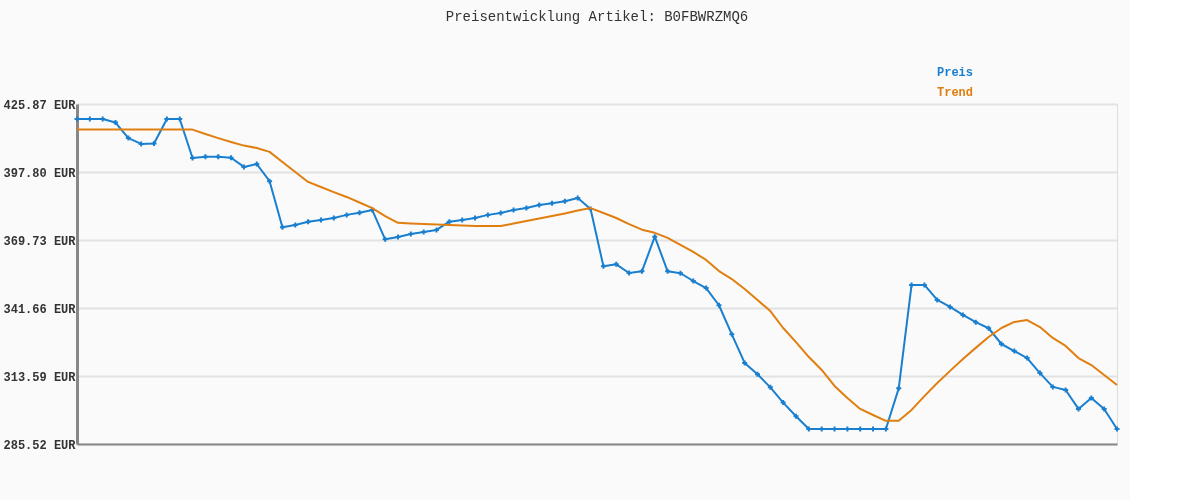  I want to click on text: Trend, so click(955, 93).